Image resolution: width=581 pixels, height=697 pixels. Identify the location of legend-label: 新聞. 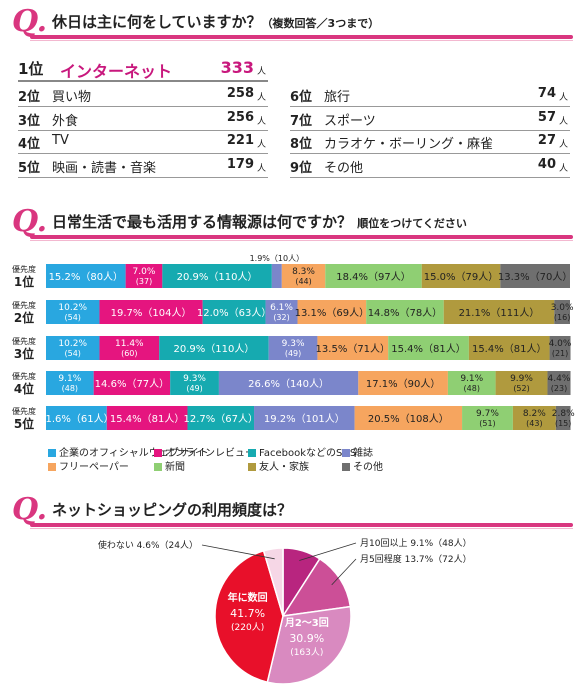
(175, 467).